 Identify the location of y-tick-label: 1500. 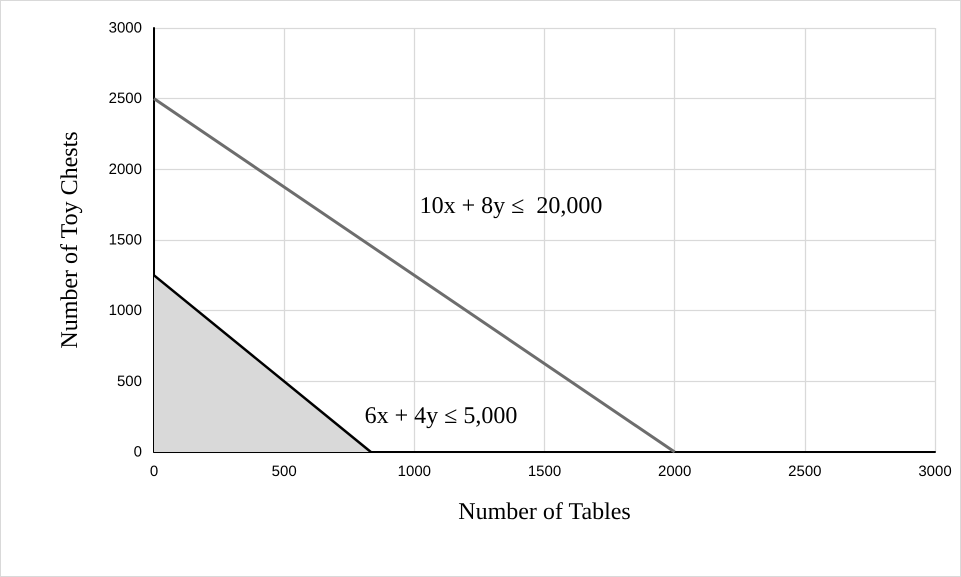
(125, 240).